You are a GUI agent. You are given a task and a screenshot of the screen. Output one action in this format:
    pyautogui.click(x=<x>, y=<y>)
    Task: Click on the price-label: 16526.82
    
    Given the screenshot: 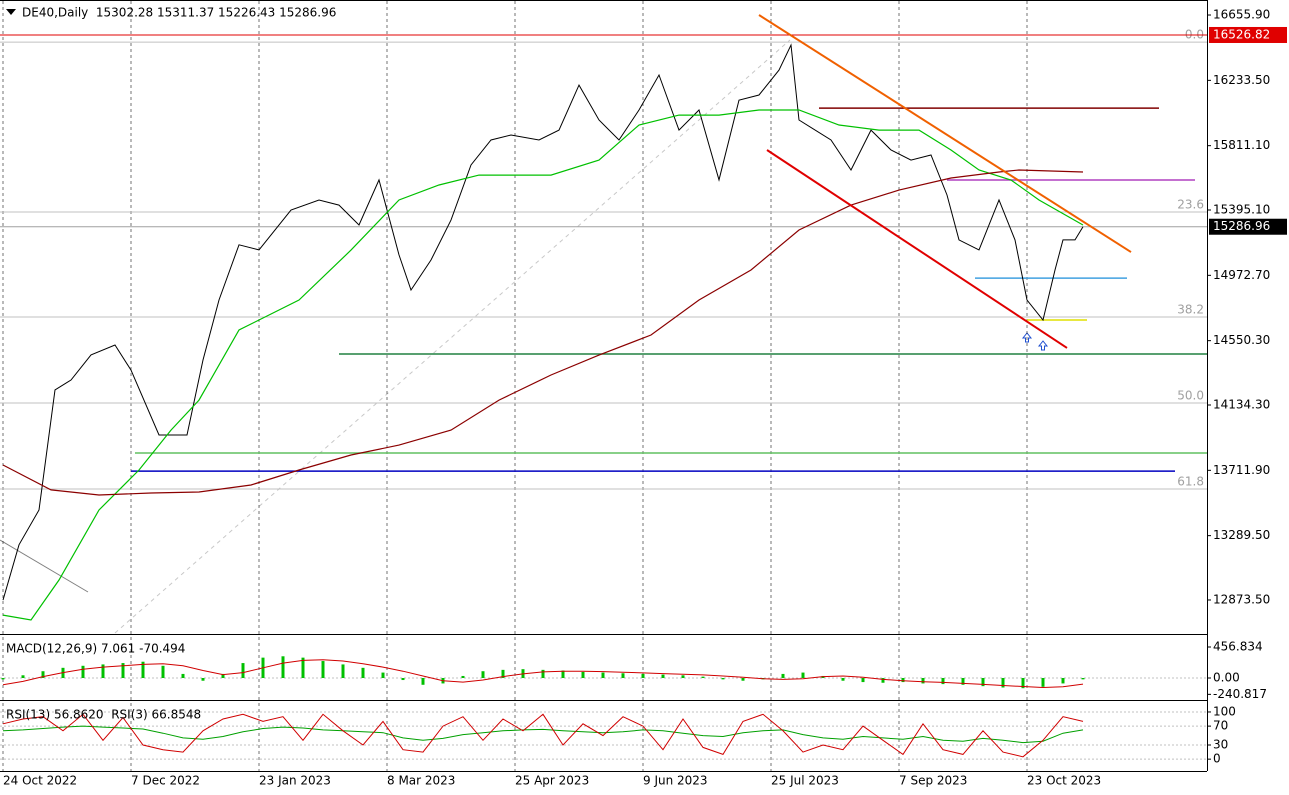 What is the action you would take?
    pyautogui.click(x=1241, y=34)
    